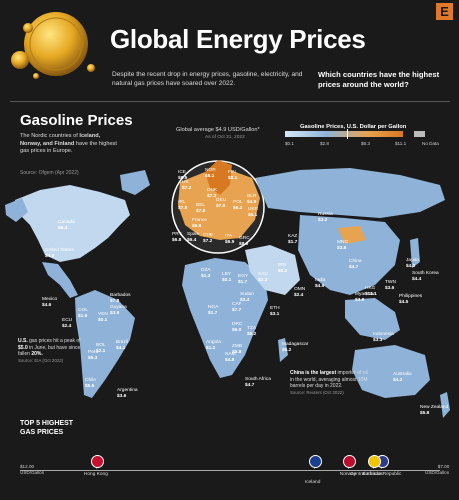 The width and height of the screenshot is (459, 500). Describe the element at coordinates (225, 318) in the screenshot. I see `map-africa` at that location.